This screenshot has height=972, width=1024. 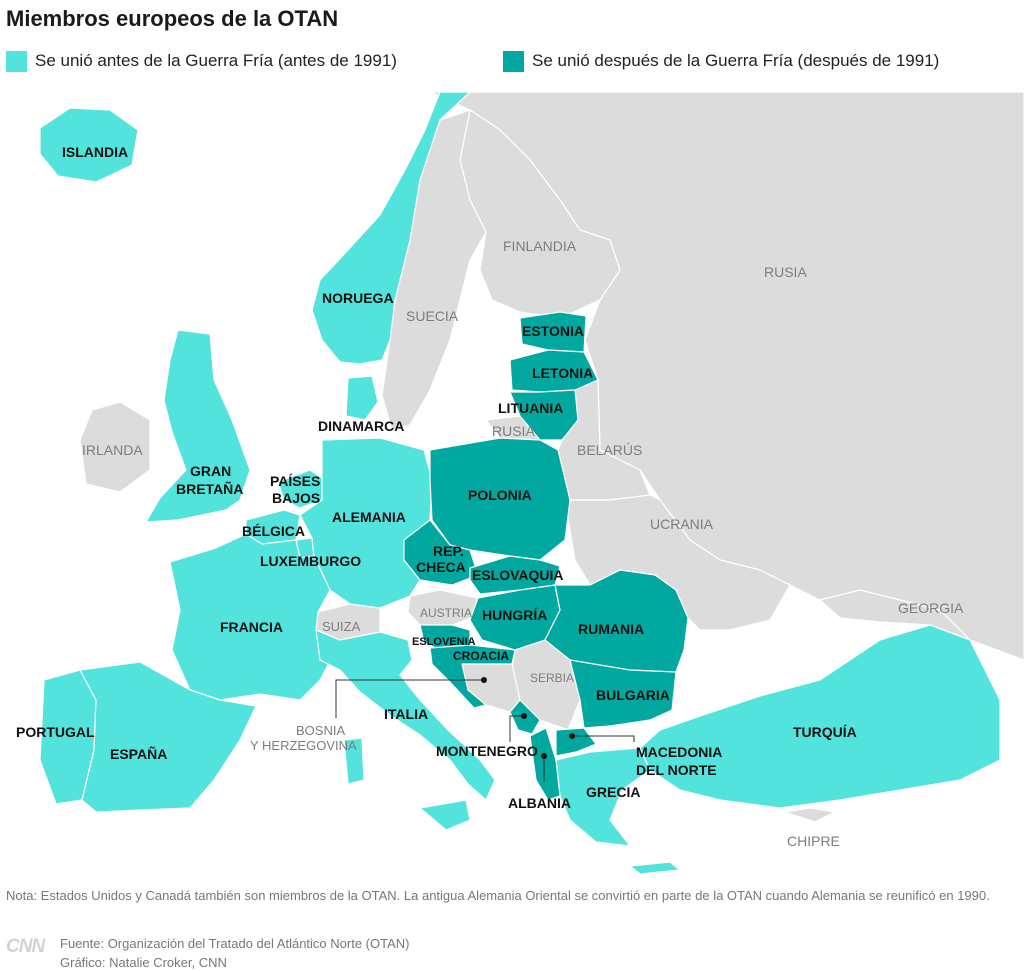 I want to click on label-hungria: HUNGRÍA, so click(x=514, y=615).